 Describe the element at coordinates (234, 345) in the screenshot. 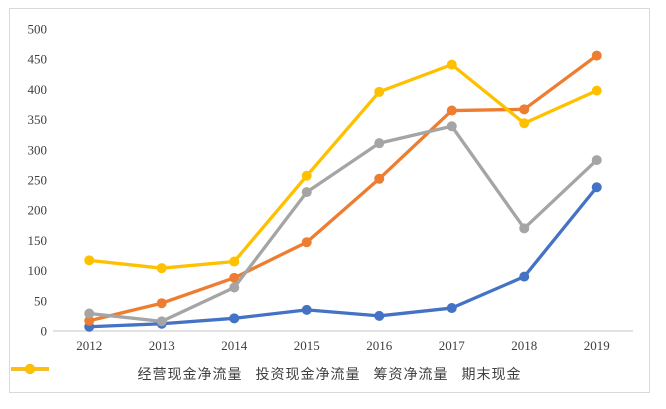

I see `x-axis-tick-label: 2014` at that location.